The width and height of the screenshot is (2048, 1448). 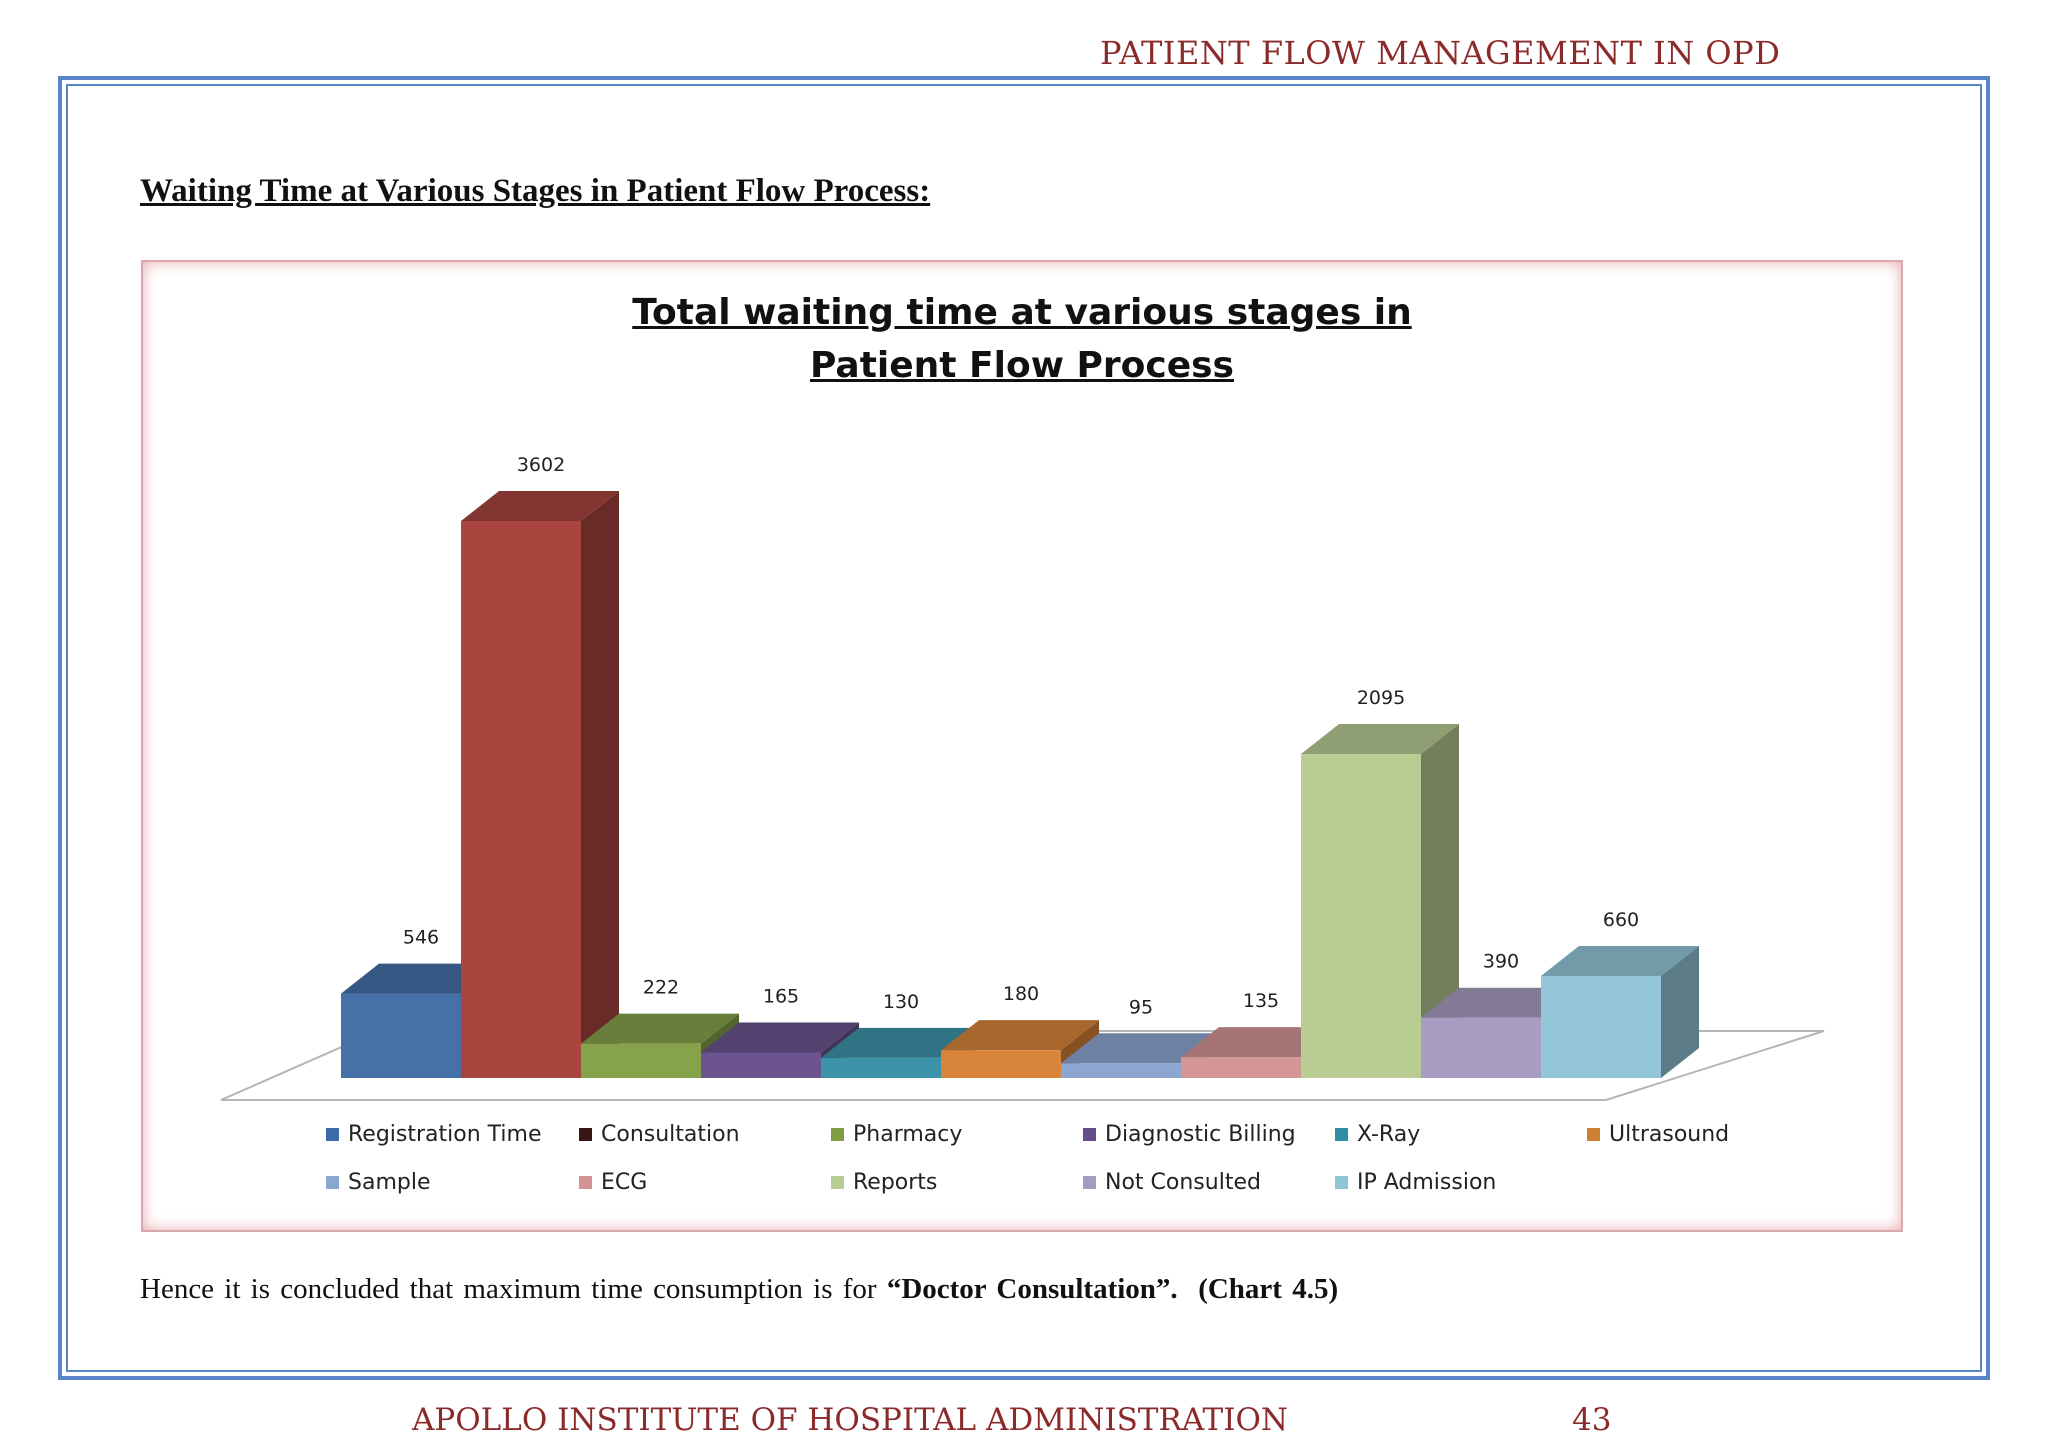 What do you see at coordinates (1440, 53) in the screenshot?
I see `page-header-title: PATIENT FLOW MANAGEMENT IN OPD` at bounding box center [1440, 53].